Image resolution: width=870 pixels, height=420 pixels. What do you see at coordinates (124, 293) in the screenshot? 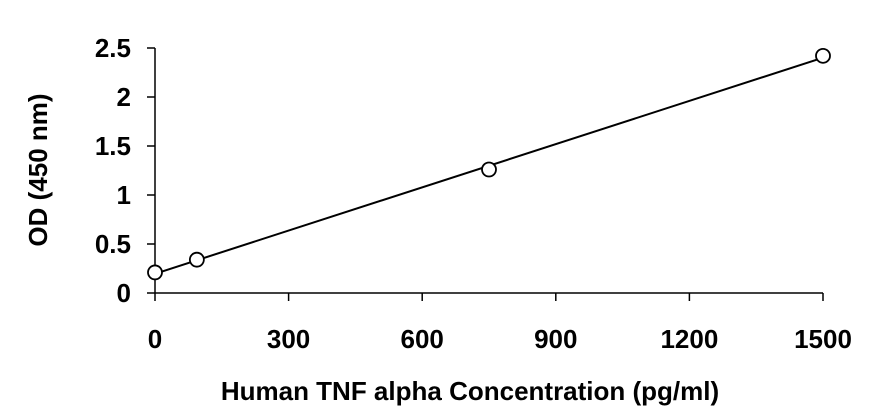
I see `y-tick-label: 0` at bounding box center [124, 293].